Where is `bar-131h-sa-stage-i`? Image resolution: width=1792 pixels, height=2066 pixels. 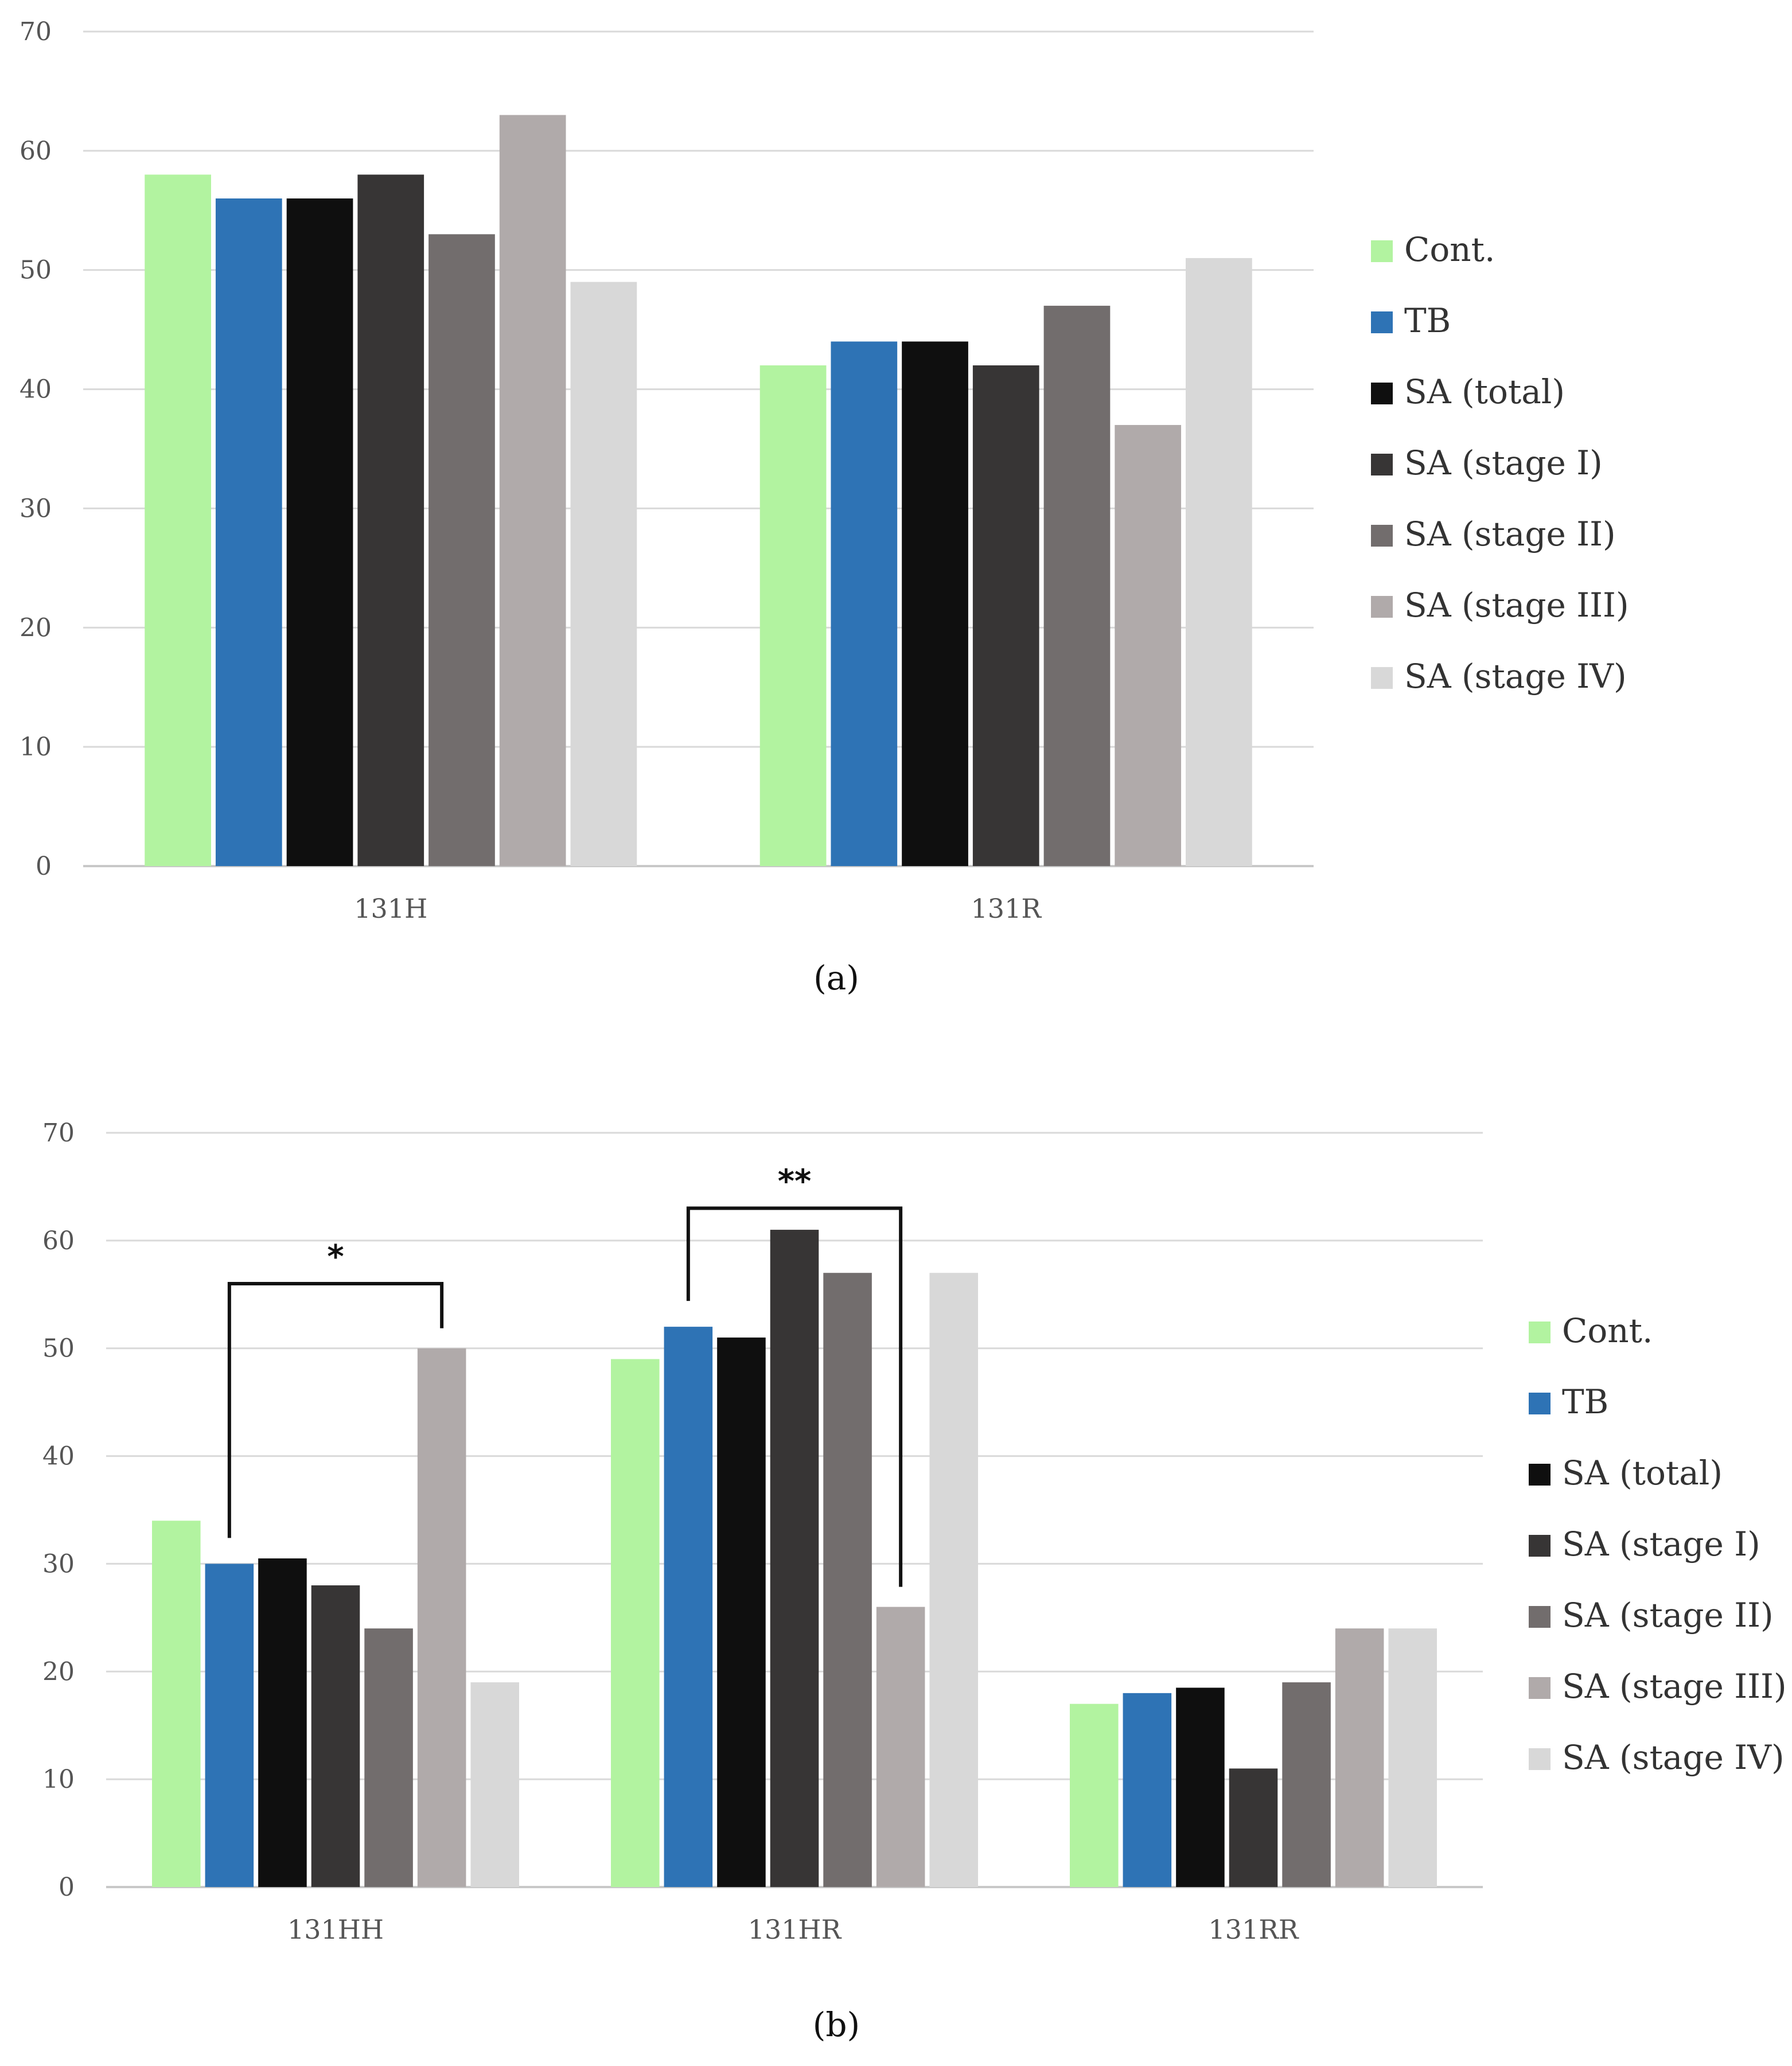
bar-131h-sa-stage-i is located at coordinates (390, 520).